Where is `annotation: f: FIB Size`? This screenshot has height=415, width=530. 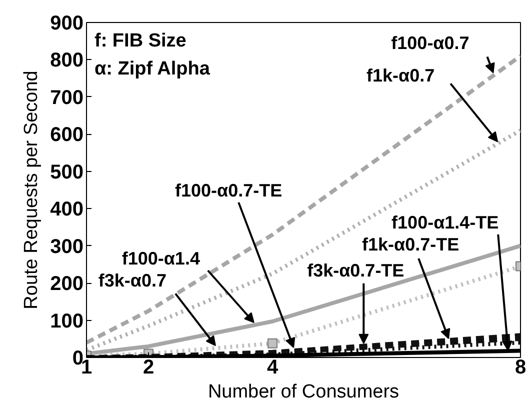 annotation: f: FIB Size is located at coordinates (140, 41).